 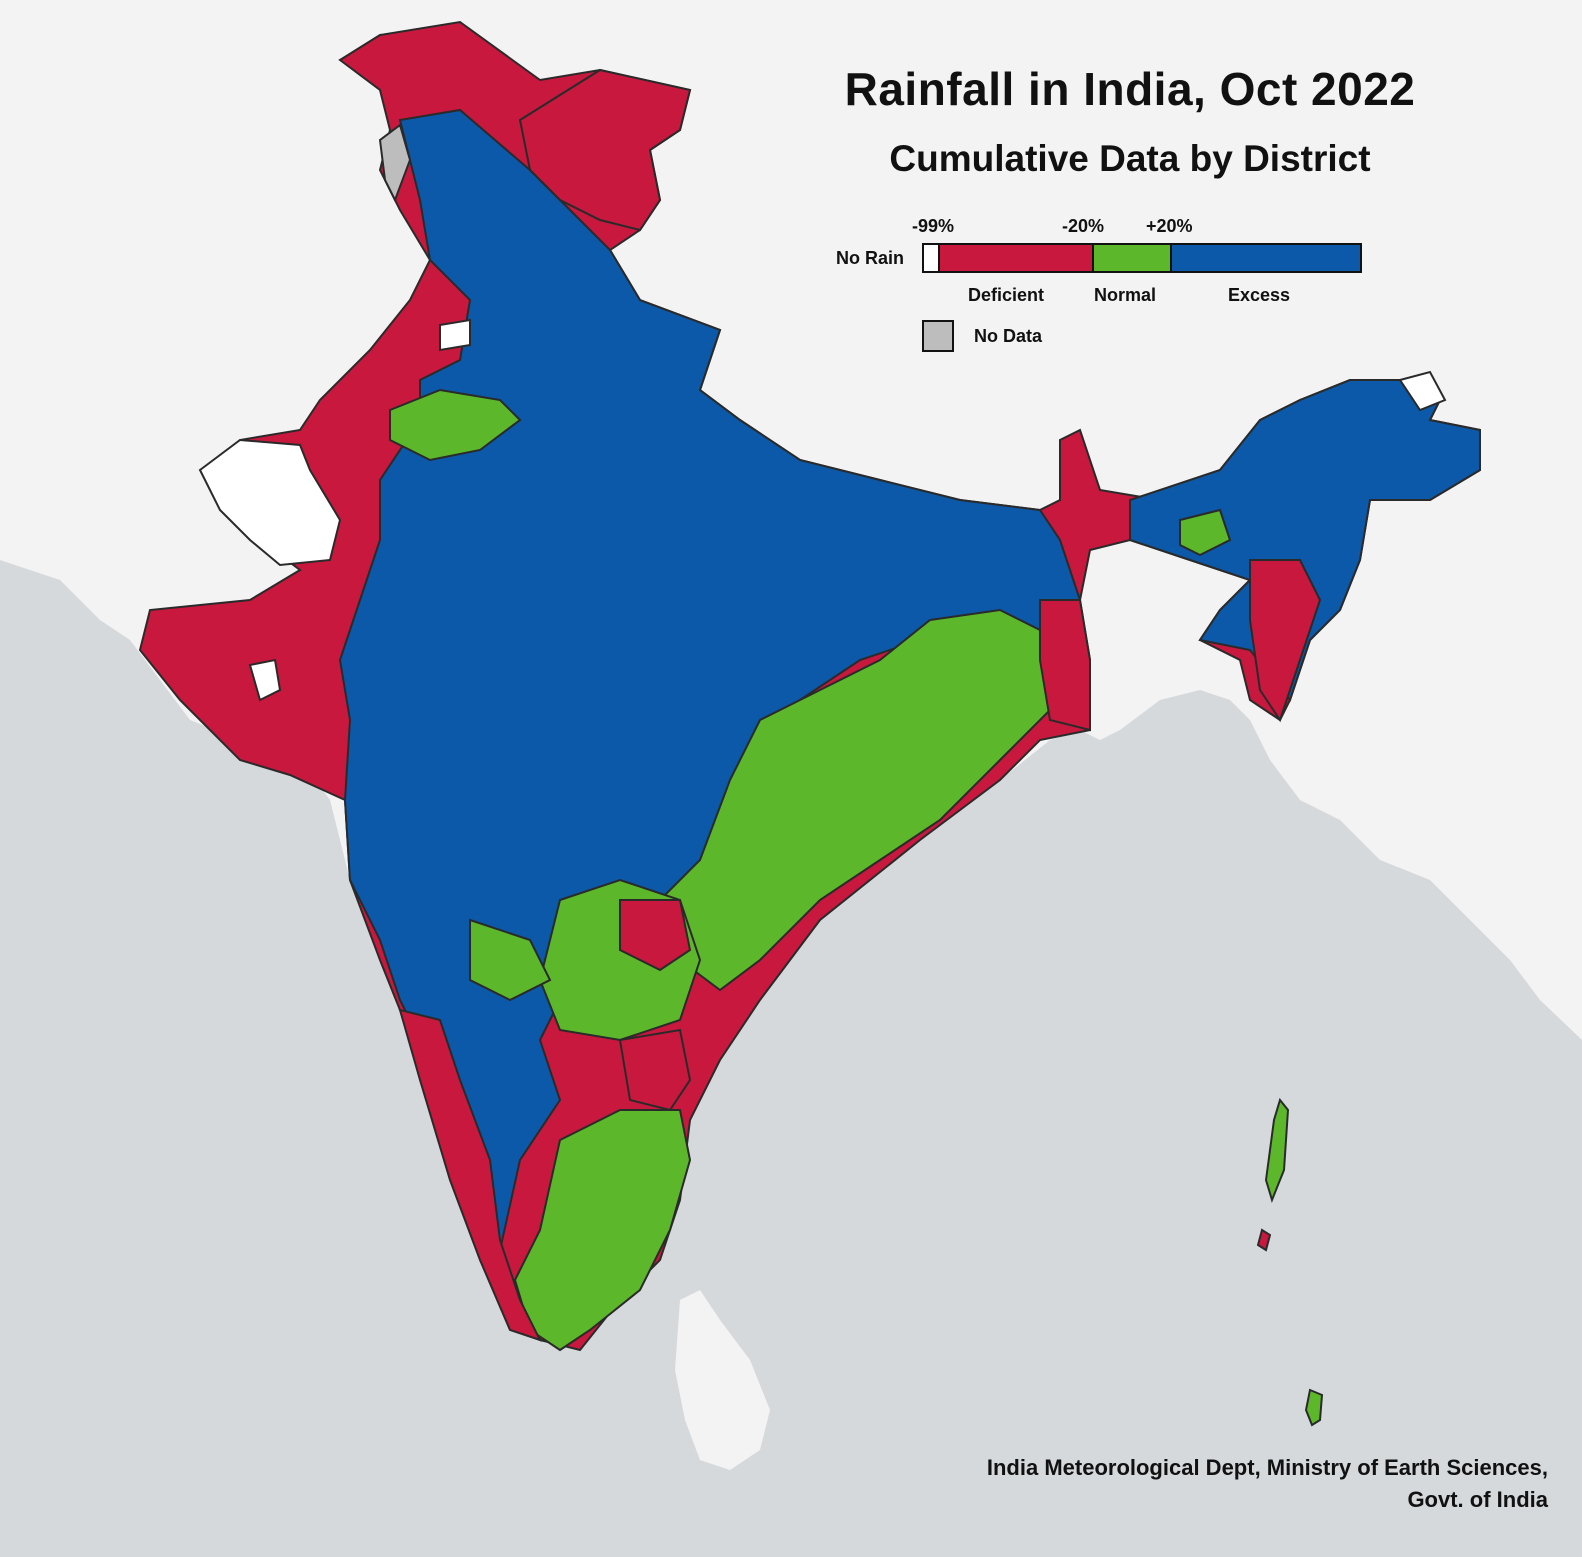 I want to click on region-normal-maharashtra, so click(x=510, y=960).